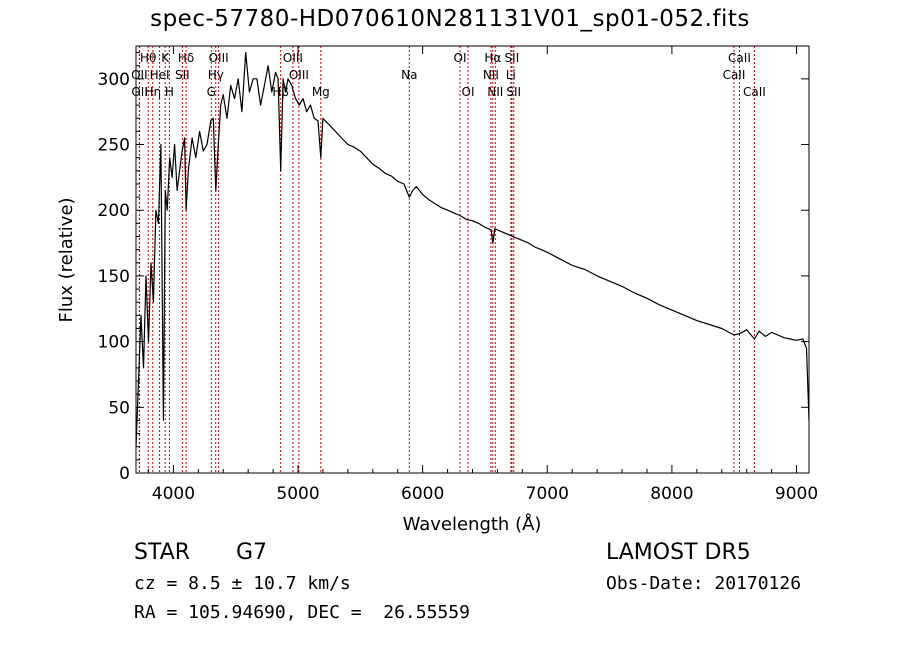  What do you see at coordinates (173, 494) in the screenshot?
I see `x-tick-label: 4000` at bounding box center [173, 494].